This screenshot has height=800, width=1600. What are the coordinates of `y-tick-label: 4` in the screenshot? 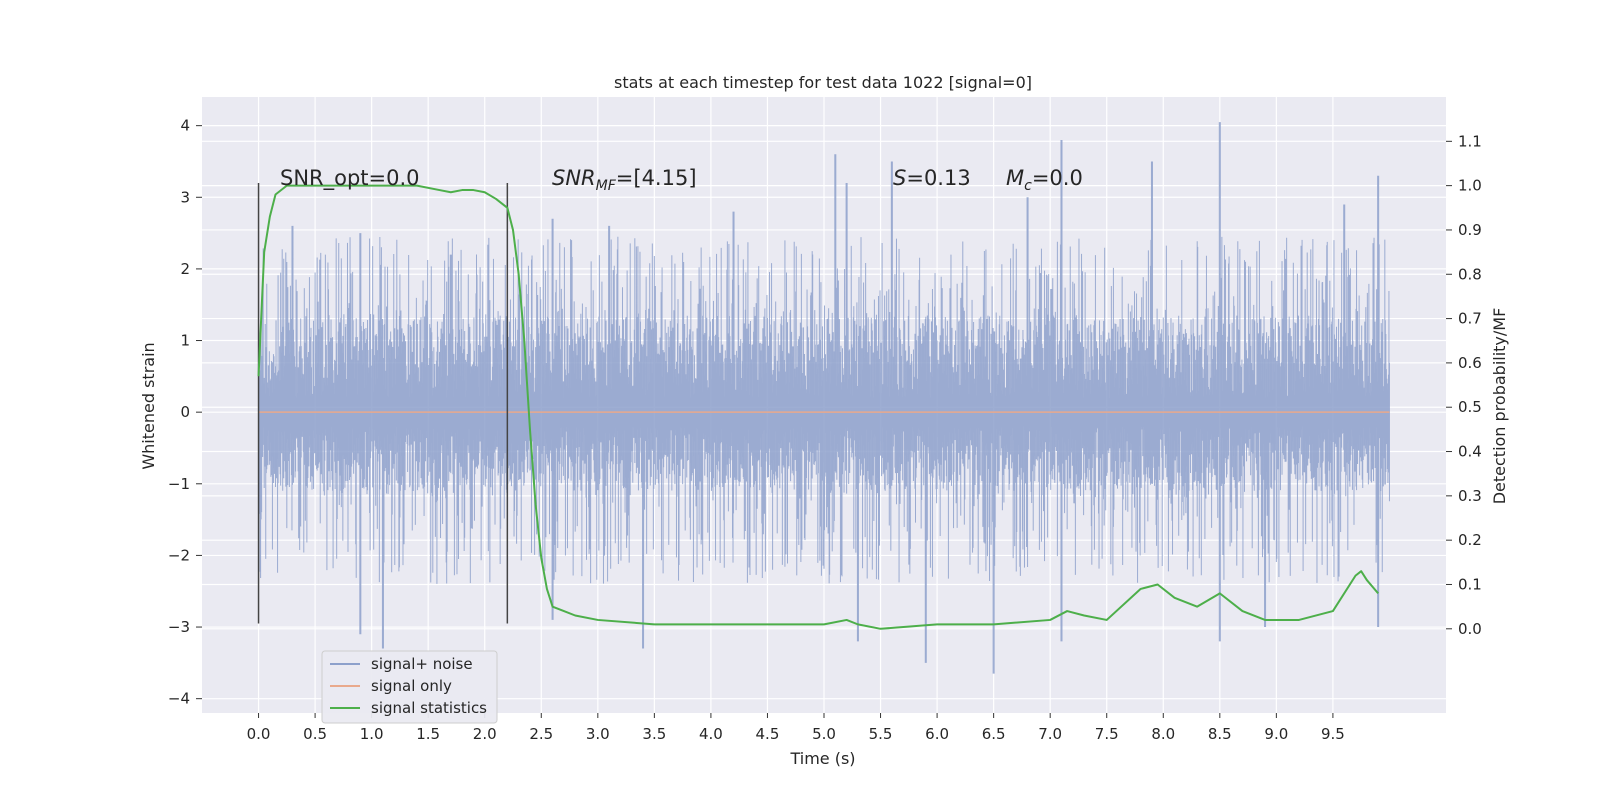 It's located at (185, 126).